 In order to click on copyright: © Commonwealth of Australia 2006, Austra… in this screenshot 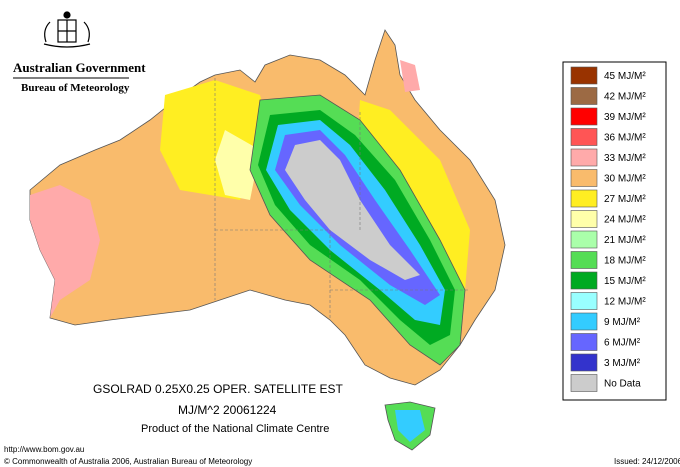, I will do `click(128, 461)`.